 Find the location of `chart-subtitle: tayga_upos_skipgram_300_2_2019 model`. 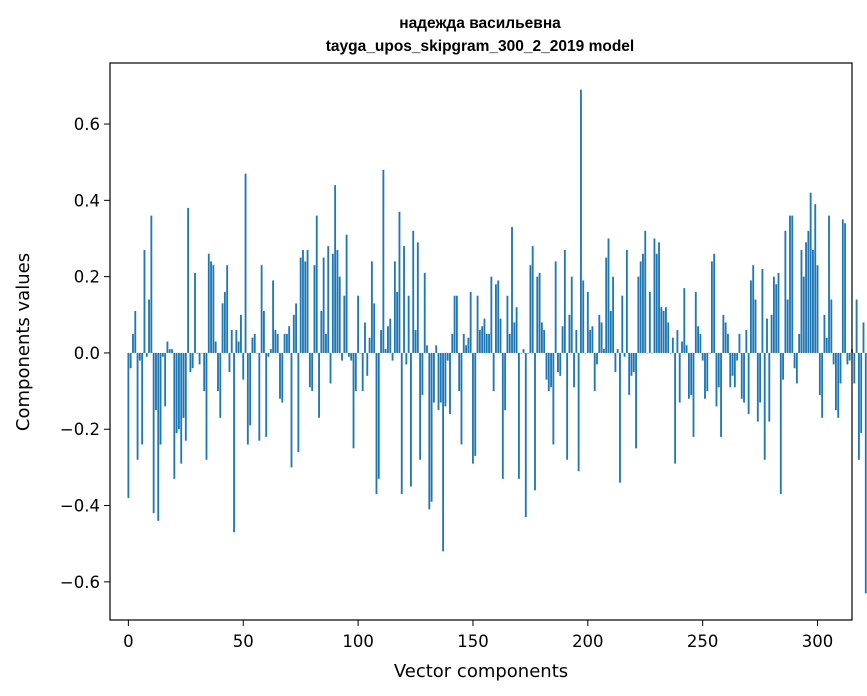

chart-subtitle: tayga_upos_skipgram_300_2_2019 model is located at coordinates (480, 46).